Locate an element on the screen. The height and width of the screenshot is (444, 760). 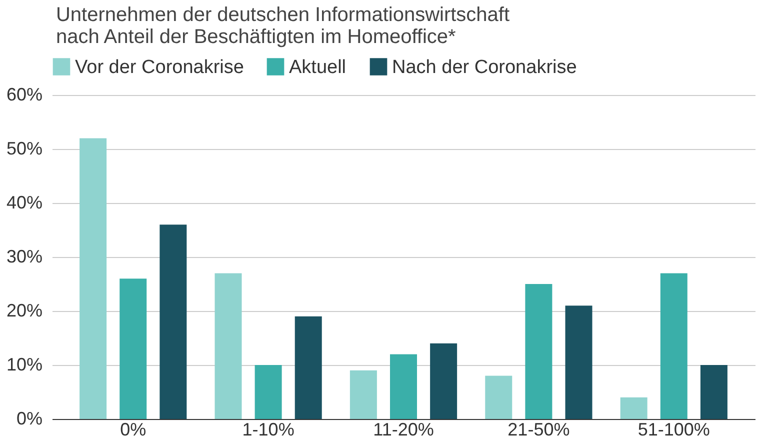
x-tick-label: 21-50% is located at coordinates (539, 430).